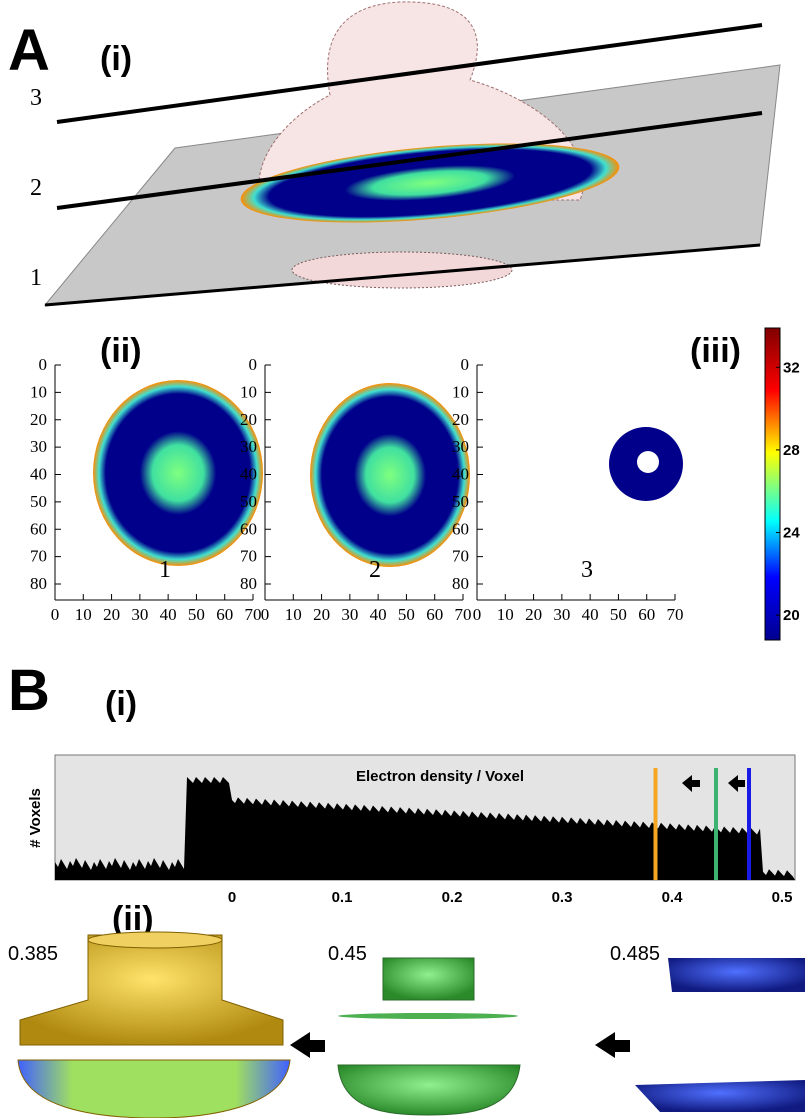 This screenshot has width=805, height=1118. What do you see at coordinates (791, 450) in the screenshot?
I see `colorbar-label: 28` at bounding box center [791, 450].